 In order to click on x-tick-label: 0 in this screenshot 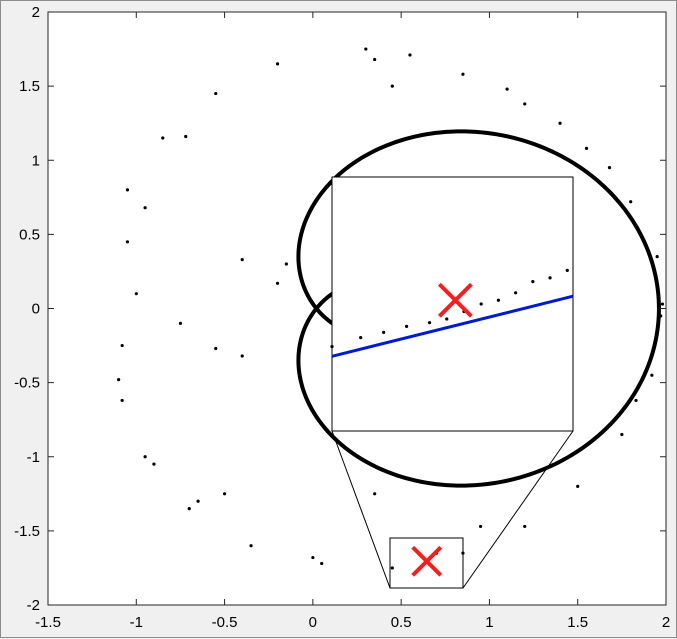, I will do `click(313, 622)`.